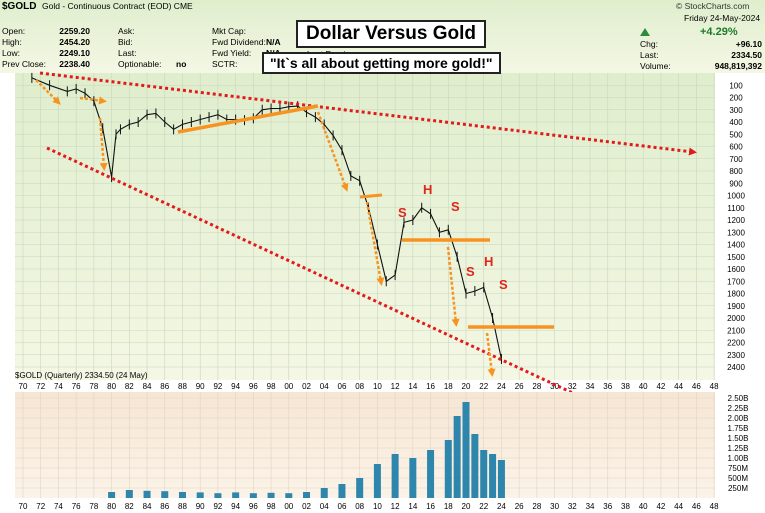 The height and width of the screenshot is (513, 765). I want to click on symbol-title: $GOLD, so click(19, 6).